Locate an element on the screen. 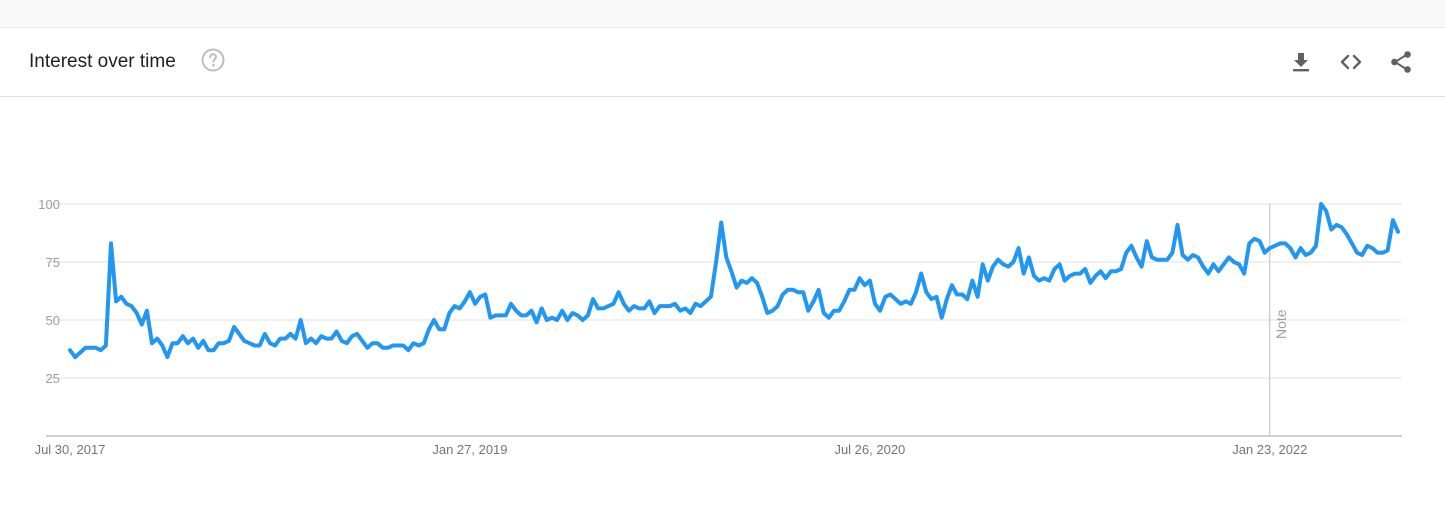 This screenshot has width=1445, height=518. x-tick-label-1: Jan 27, 2019 is located at coordinates (469, 449).